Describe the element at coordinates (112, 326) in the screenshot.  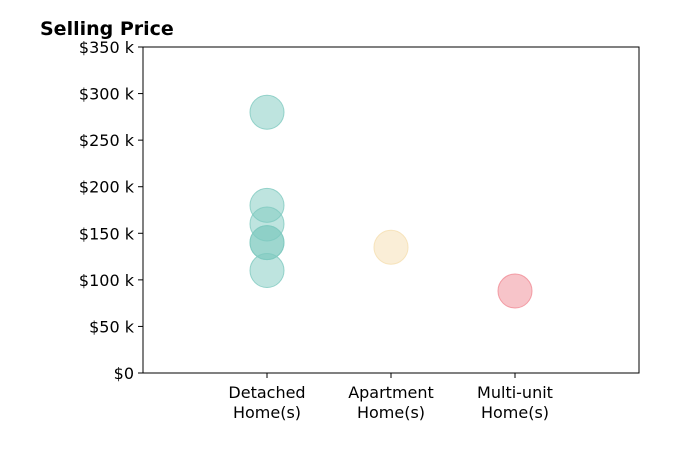
I see `y-tick-label: $50 k` at that location.